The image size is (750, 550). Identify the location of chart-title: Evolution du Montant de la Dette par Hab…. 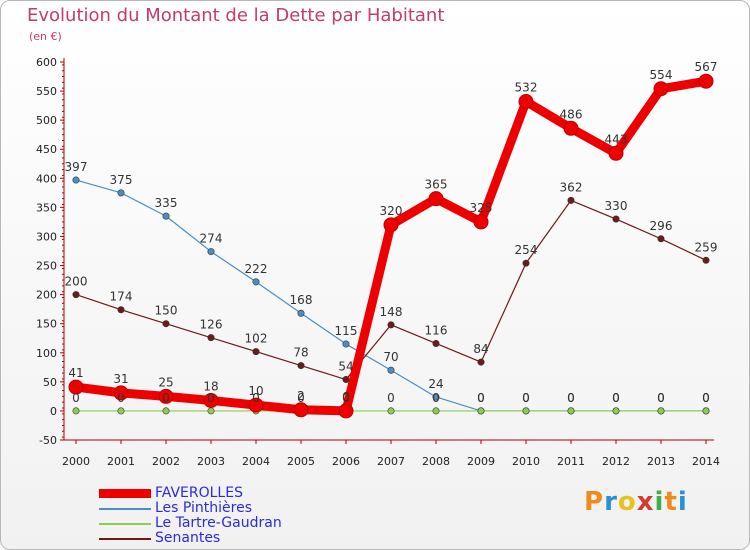
(236, 15).